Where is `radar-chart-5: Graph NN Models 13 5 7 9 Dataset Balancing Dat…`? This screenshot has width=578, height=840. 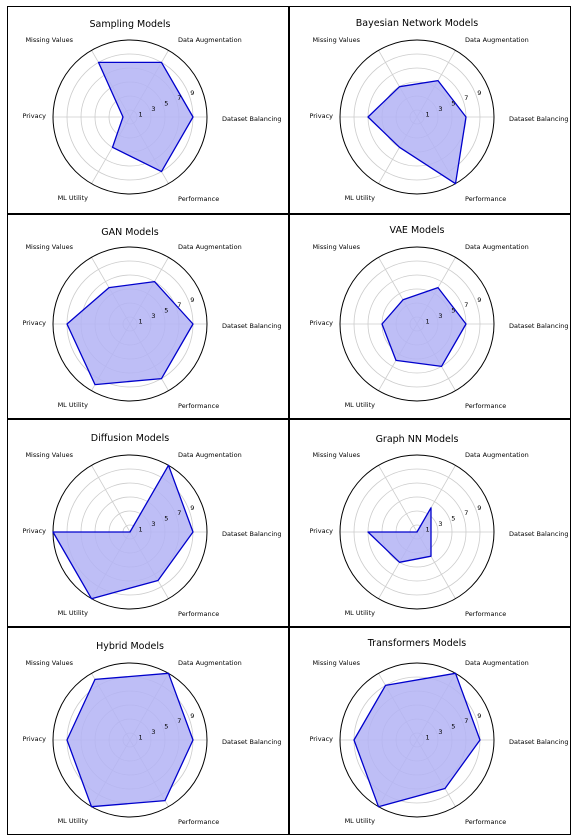 radar-chart-5: Graph NN Models 13 5 7 9 Dataset Balancing Dat… is located at coordinates (438, 526).